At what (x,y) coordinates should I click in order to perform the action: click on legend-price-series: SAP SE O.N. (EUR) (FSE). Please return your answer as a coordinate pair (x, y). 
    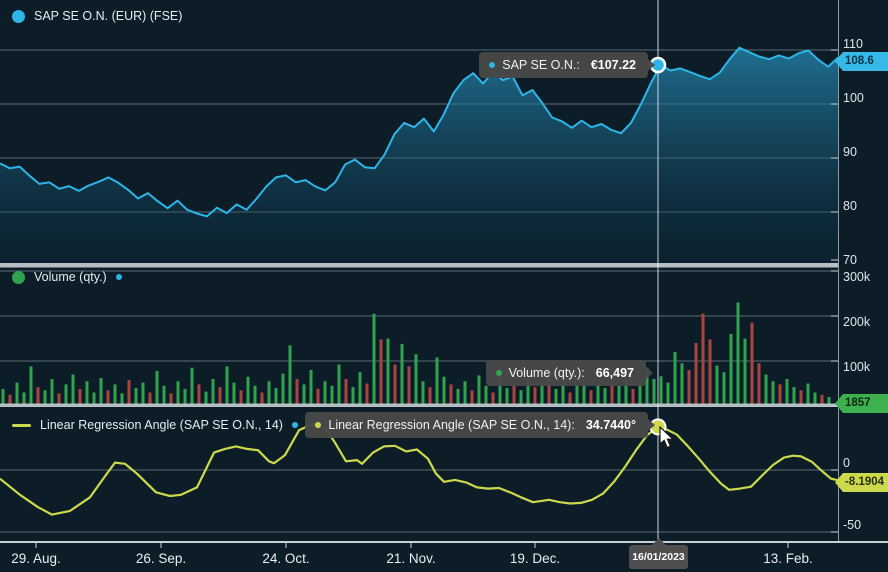
    Looking at the image, I should click on (97, 16).